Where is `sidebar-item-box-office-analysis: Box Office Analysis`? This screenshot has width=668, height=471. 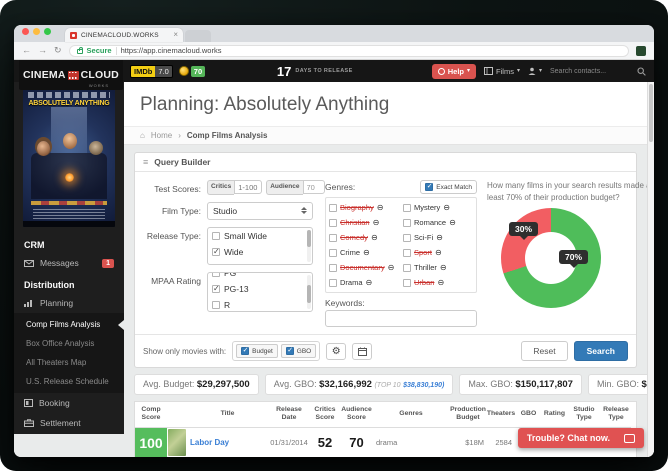
sidebar-item-box-office-analysis: Box Office Analysis is located at coordinates (69, 343).